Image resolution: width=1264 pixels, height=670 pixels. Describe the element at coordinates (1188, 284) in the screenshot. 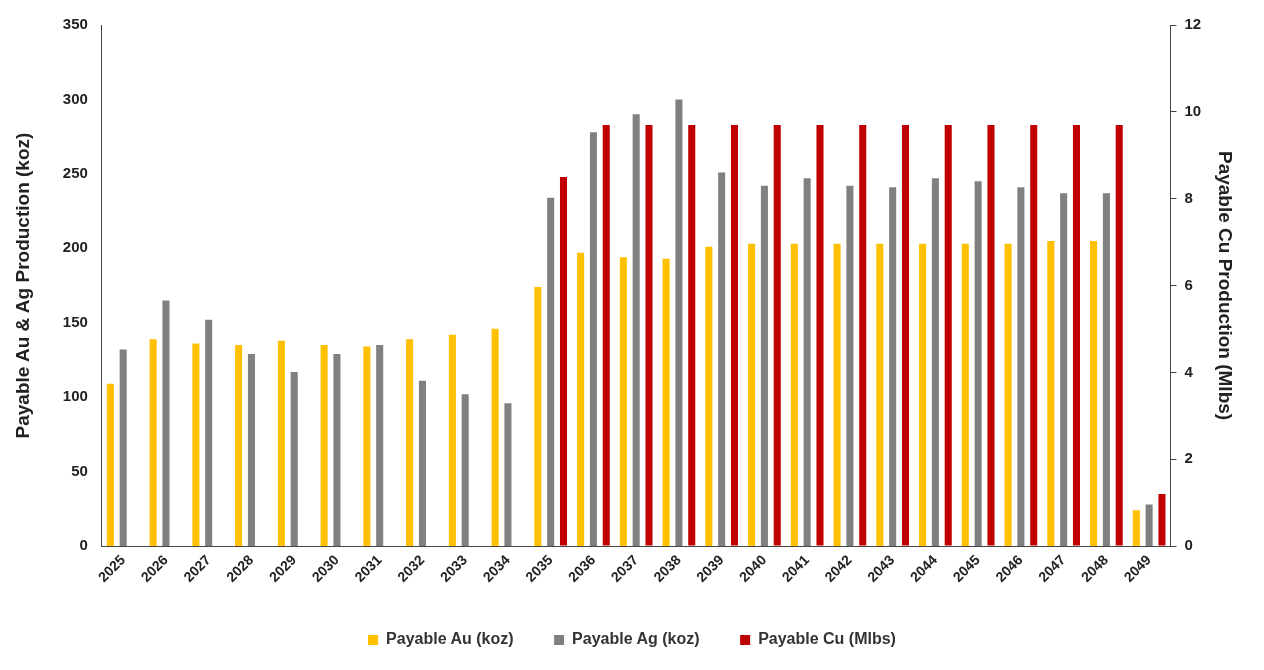

I see `y2-tick-label: 6` at that location.